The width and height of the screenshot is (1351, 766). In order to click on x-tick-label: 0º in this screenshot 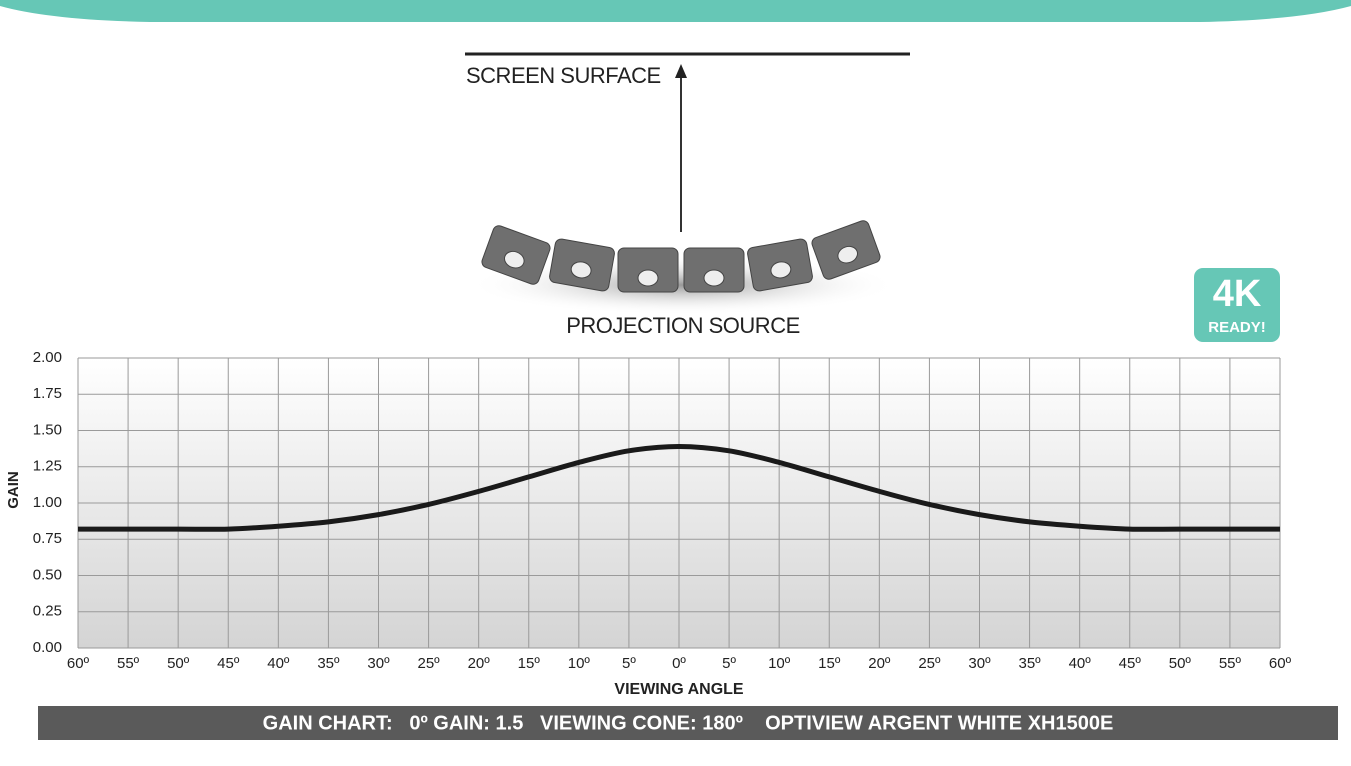, I will do `click(679, 663)`.